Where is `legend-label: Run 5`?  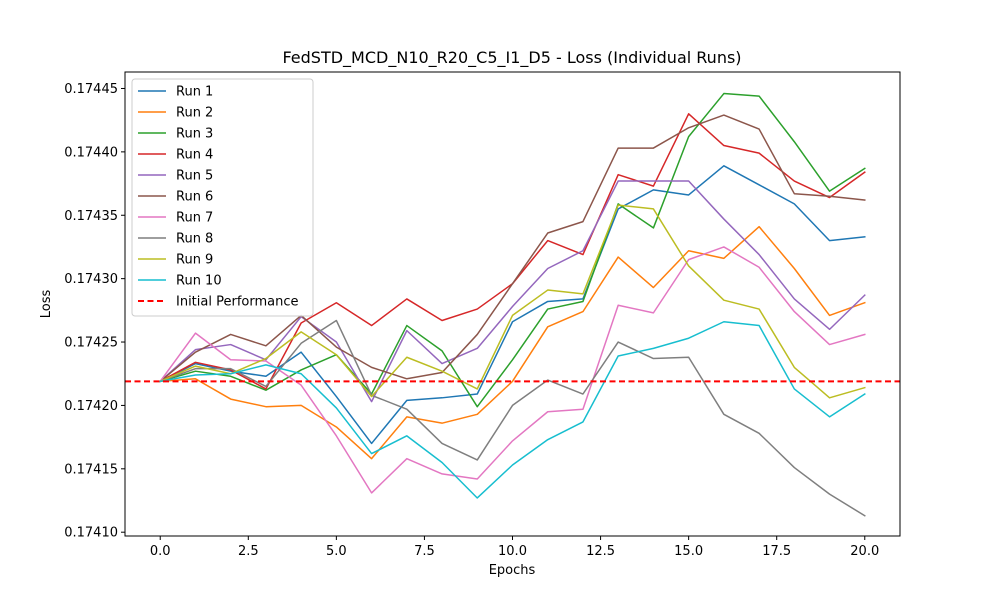 legend-label: Run 5 is located at coordinates (194, 176).